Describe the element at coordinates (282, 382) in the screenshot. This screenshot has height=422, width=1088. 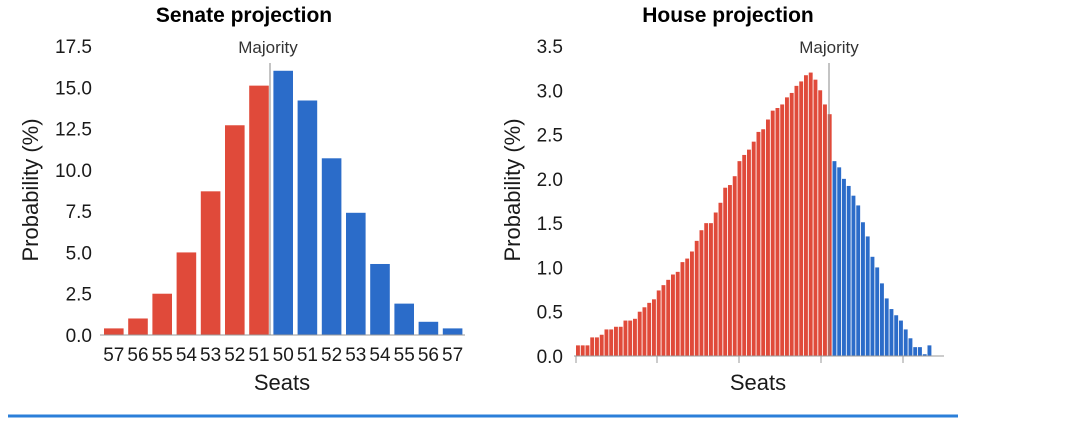
I see `senate-x-axis-label: Seats` at that location.